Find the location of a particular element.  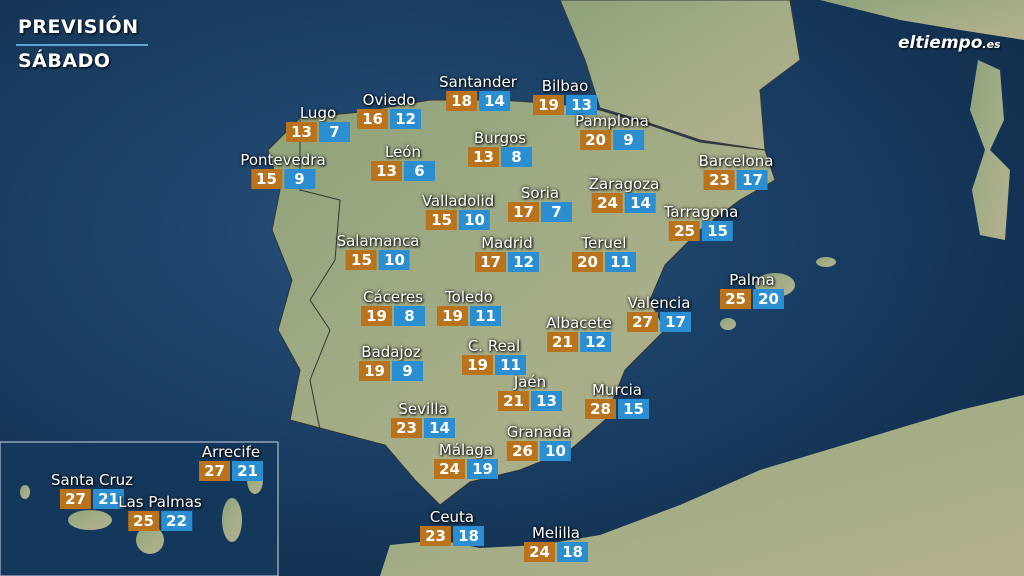

max-temperature: 20 is located at coordinates (587, 262).